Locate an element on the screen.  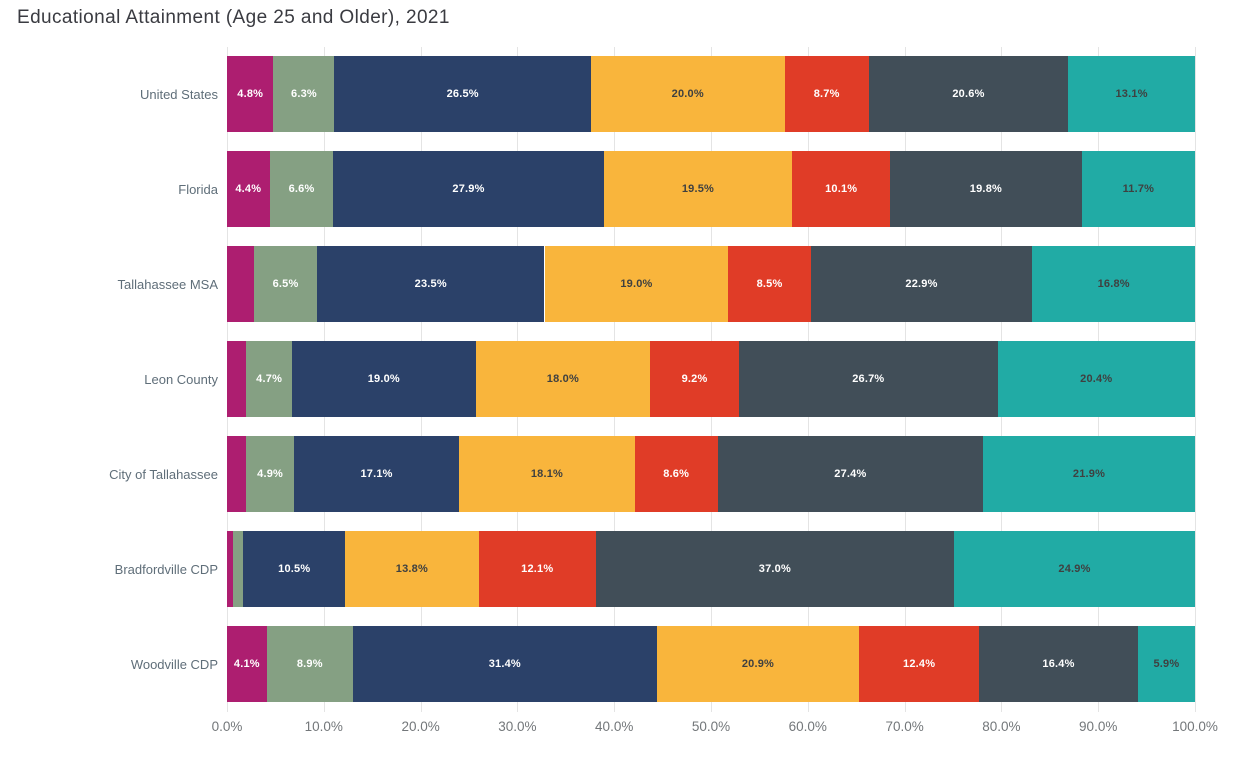
segment-value-label: 9.2% is located at coordinates (694, 379).